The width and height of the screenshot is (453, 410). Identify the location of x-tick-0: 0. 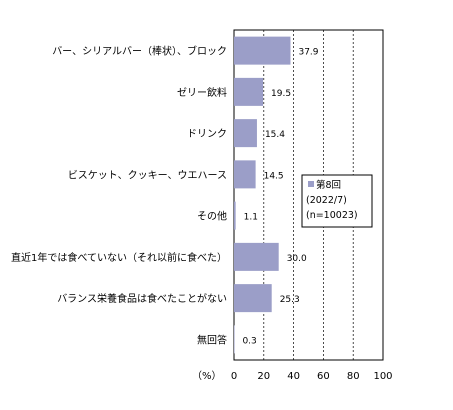
(234, 376).